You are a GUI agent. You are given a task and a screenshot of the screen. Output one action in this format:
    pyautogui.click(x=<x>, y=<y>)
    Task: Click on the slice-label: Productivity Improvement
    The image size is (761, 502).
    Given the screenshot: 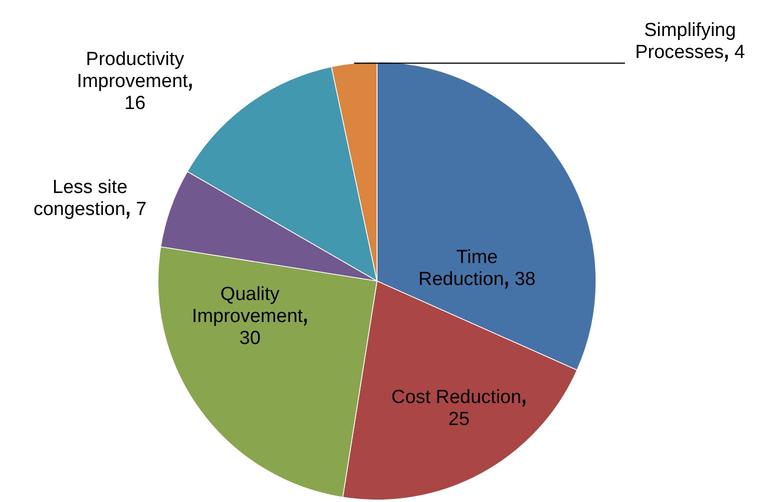 What is the action you would take?
    pyautogui.click(x=132, y=70)
    